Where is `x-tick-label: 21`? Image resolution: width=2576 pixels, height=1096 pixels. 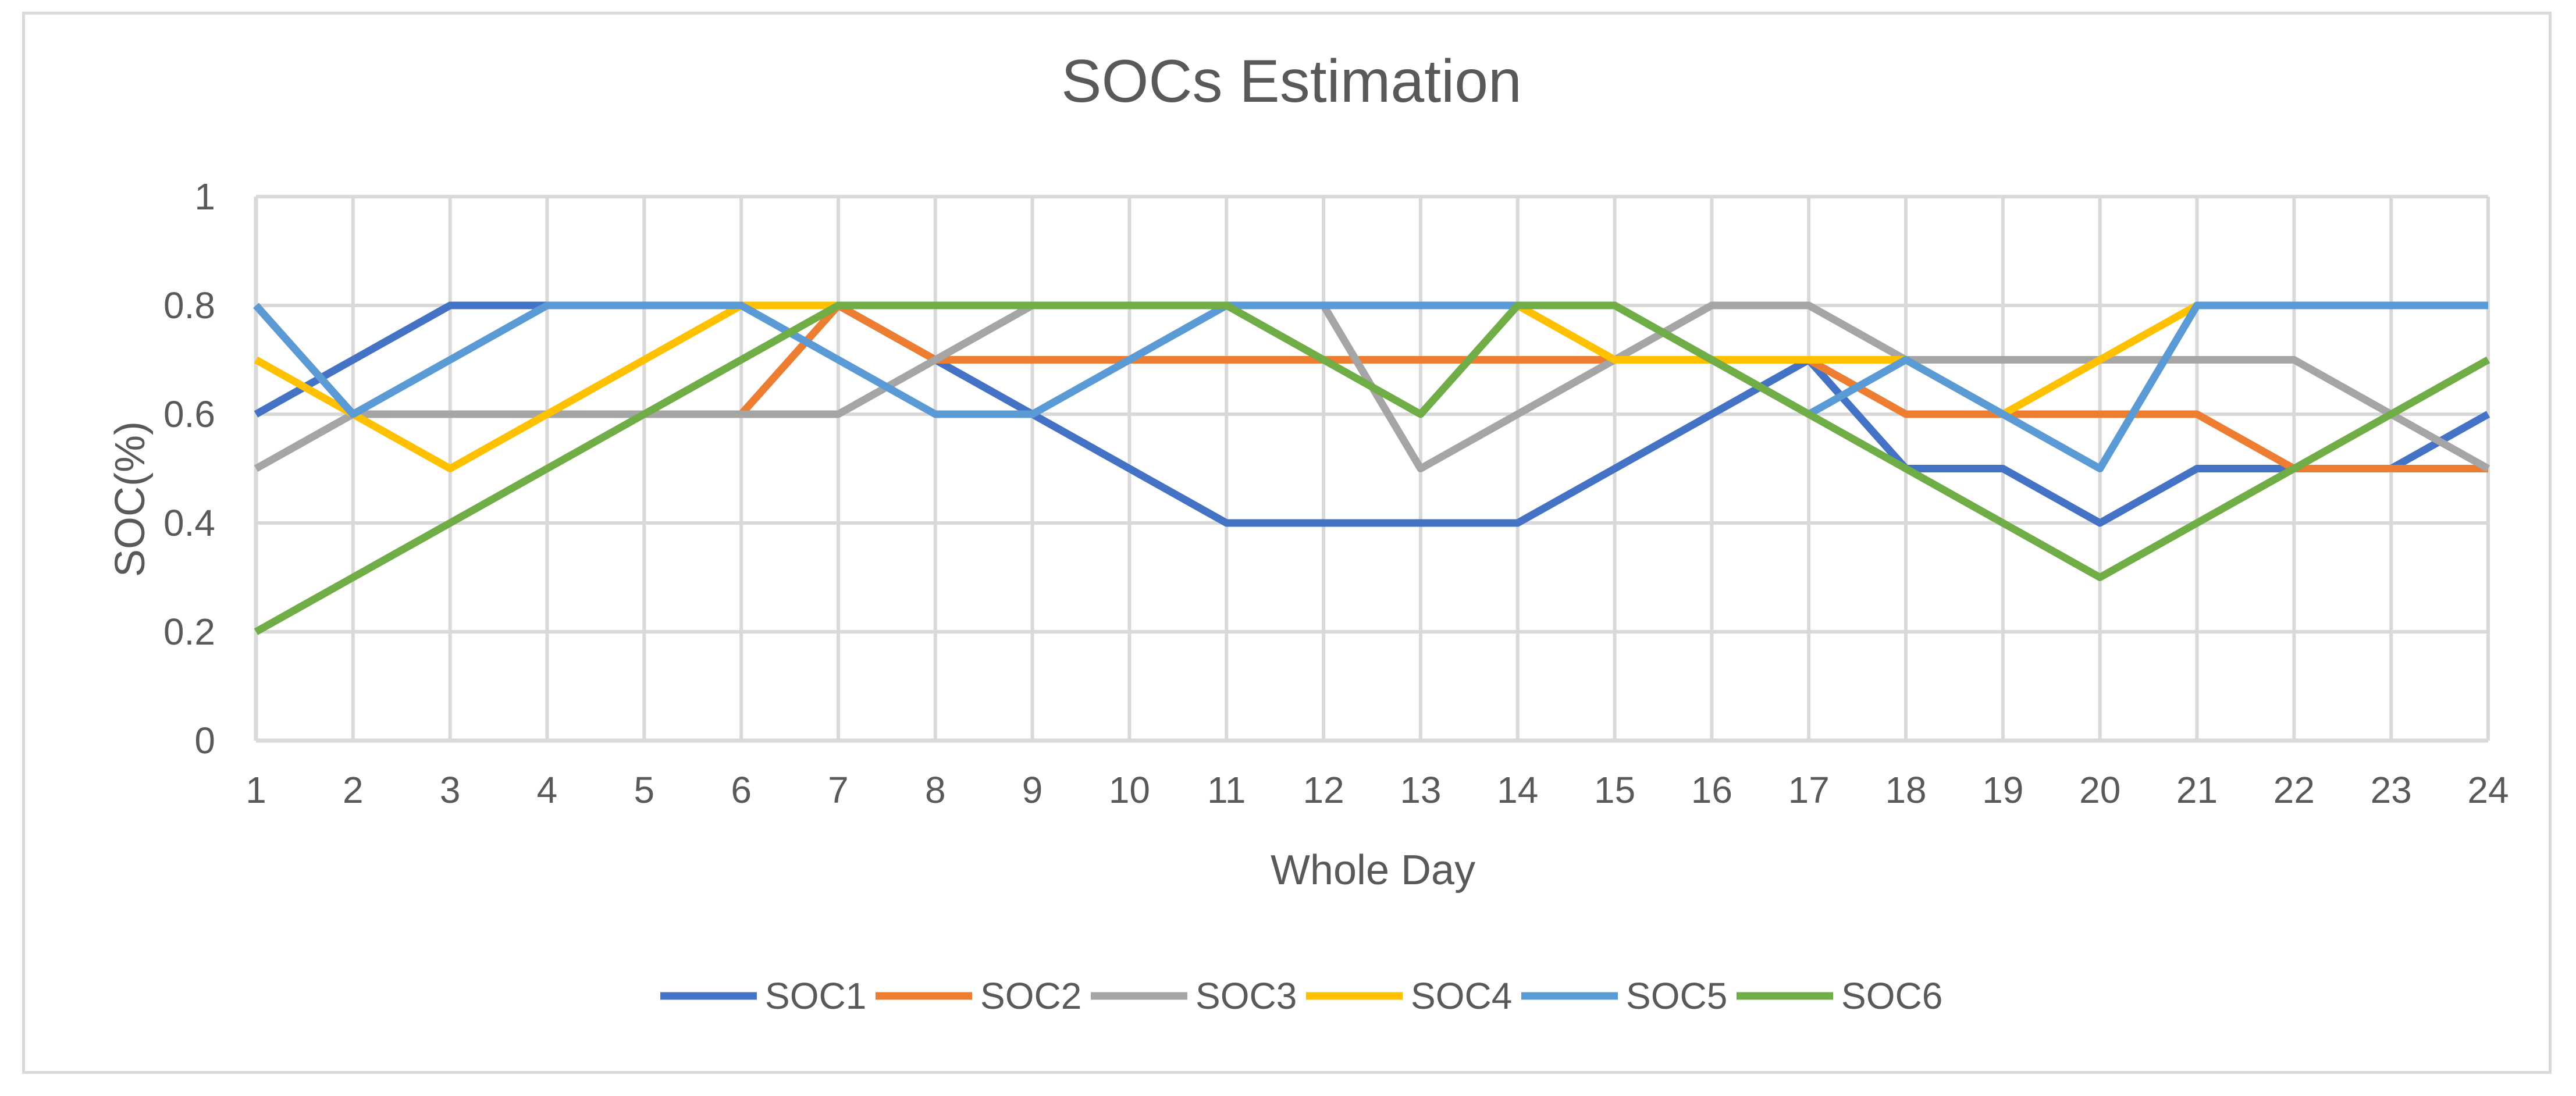 x-tick-label: 21 is located at coordinates (2197, 790).